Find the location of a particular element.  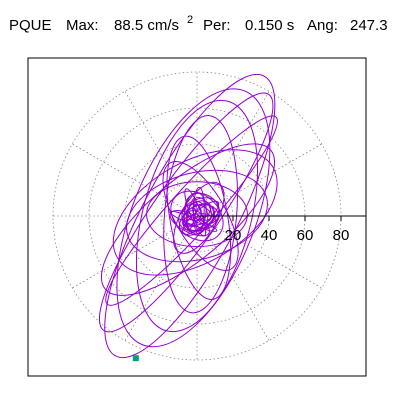

max-value: 88.5 cm/s is located at coordinates (147, 25).